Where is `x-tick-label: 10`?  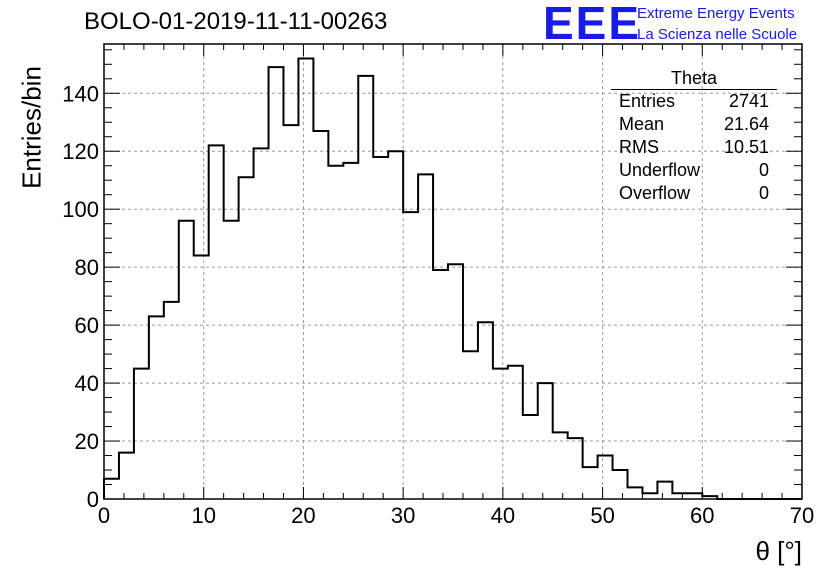 x-tick-label: 10 is located at coordinates (203, 515).